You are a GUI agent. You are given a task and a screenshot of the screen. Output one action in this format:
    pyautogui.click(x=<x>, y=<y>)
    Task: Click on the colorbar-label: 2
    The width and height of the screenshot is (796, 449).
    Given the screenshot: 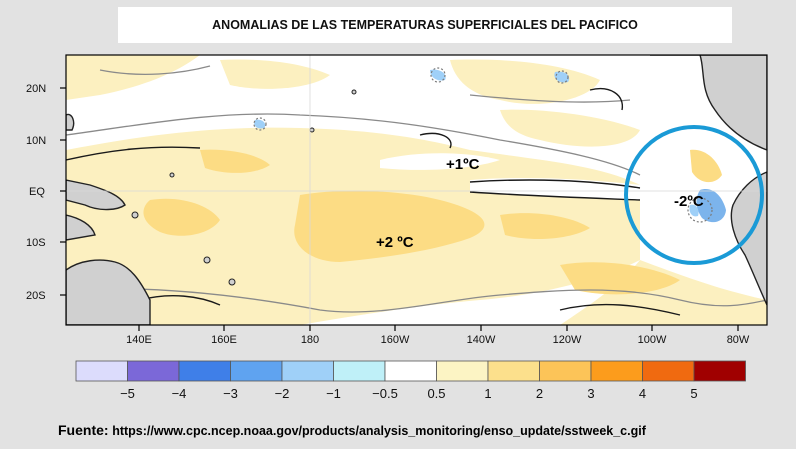 What is the action you would take?
    pyautogui.click(x=539, y=393)
    